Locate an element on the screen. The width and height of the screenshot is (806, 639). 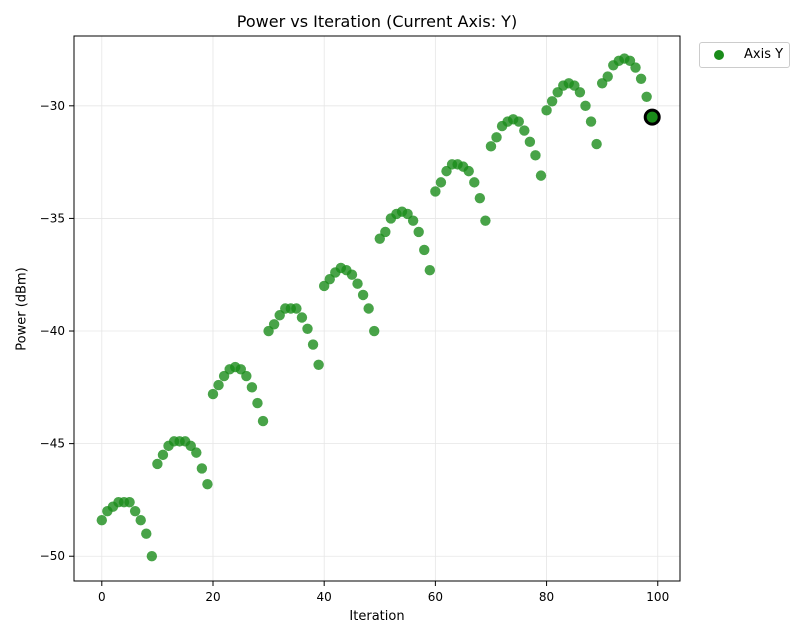
x-tick-label: 40 is located at coordinates (324, 597).